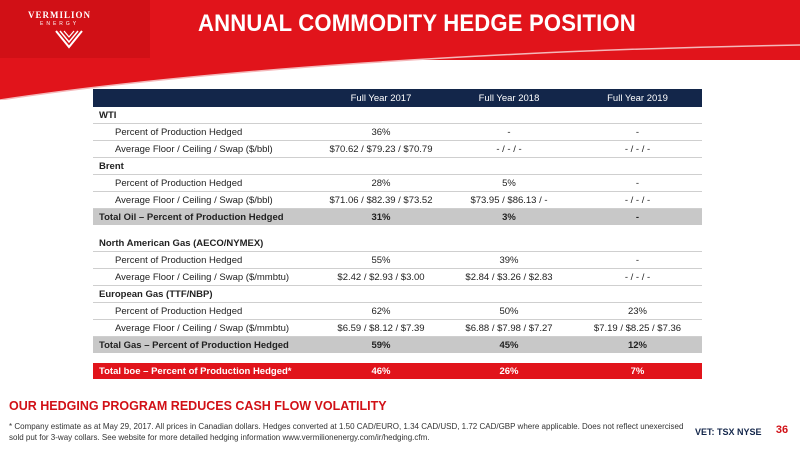 This screenshot has height=450, width=800. I want to click on table-row: Percent of Production Hedged 55% 39% -, so click(397, 260).